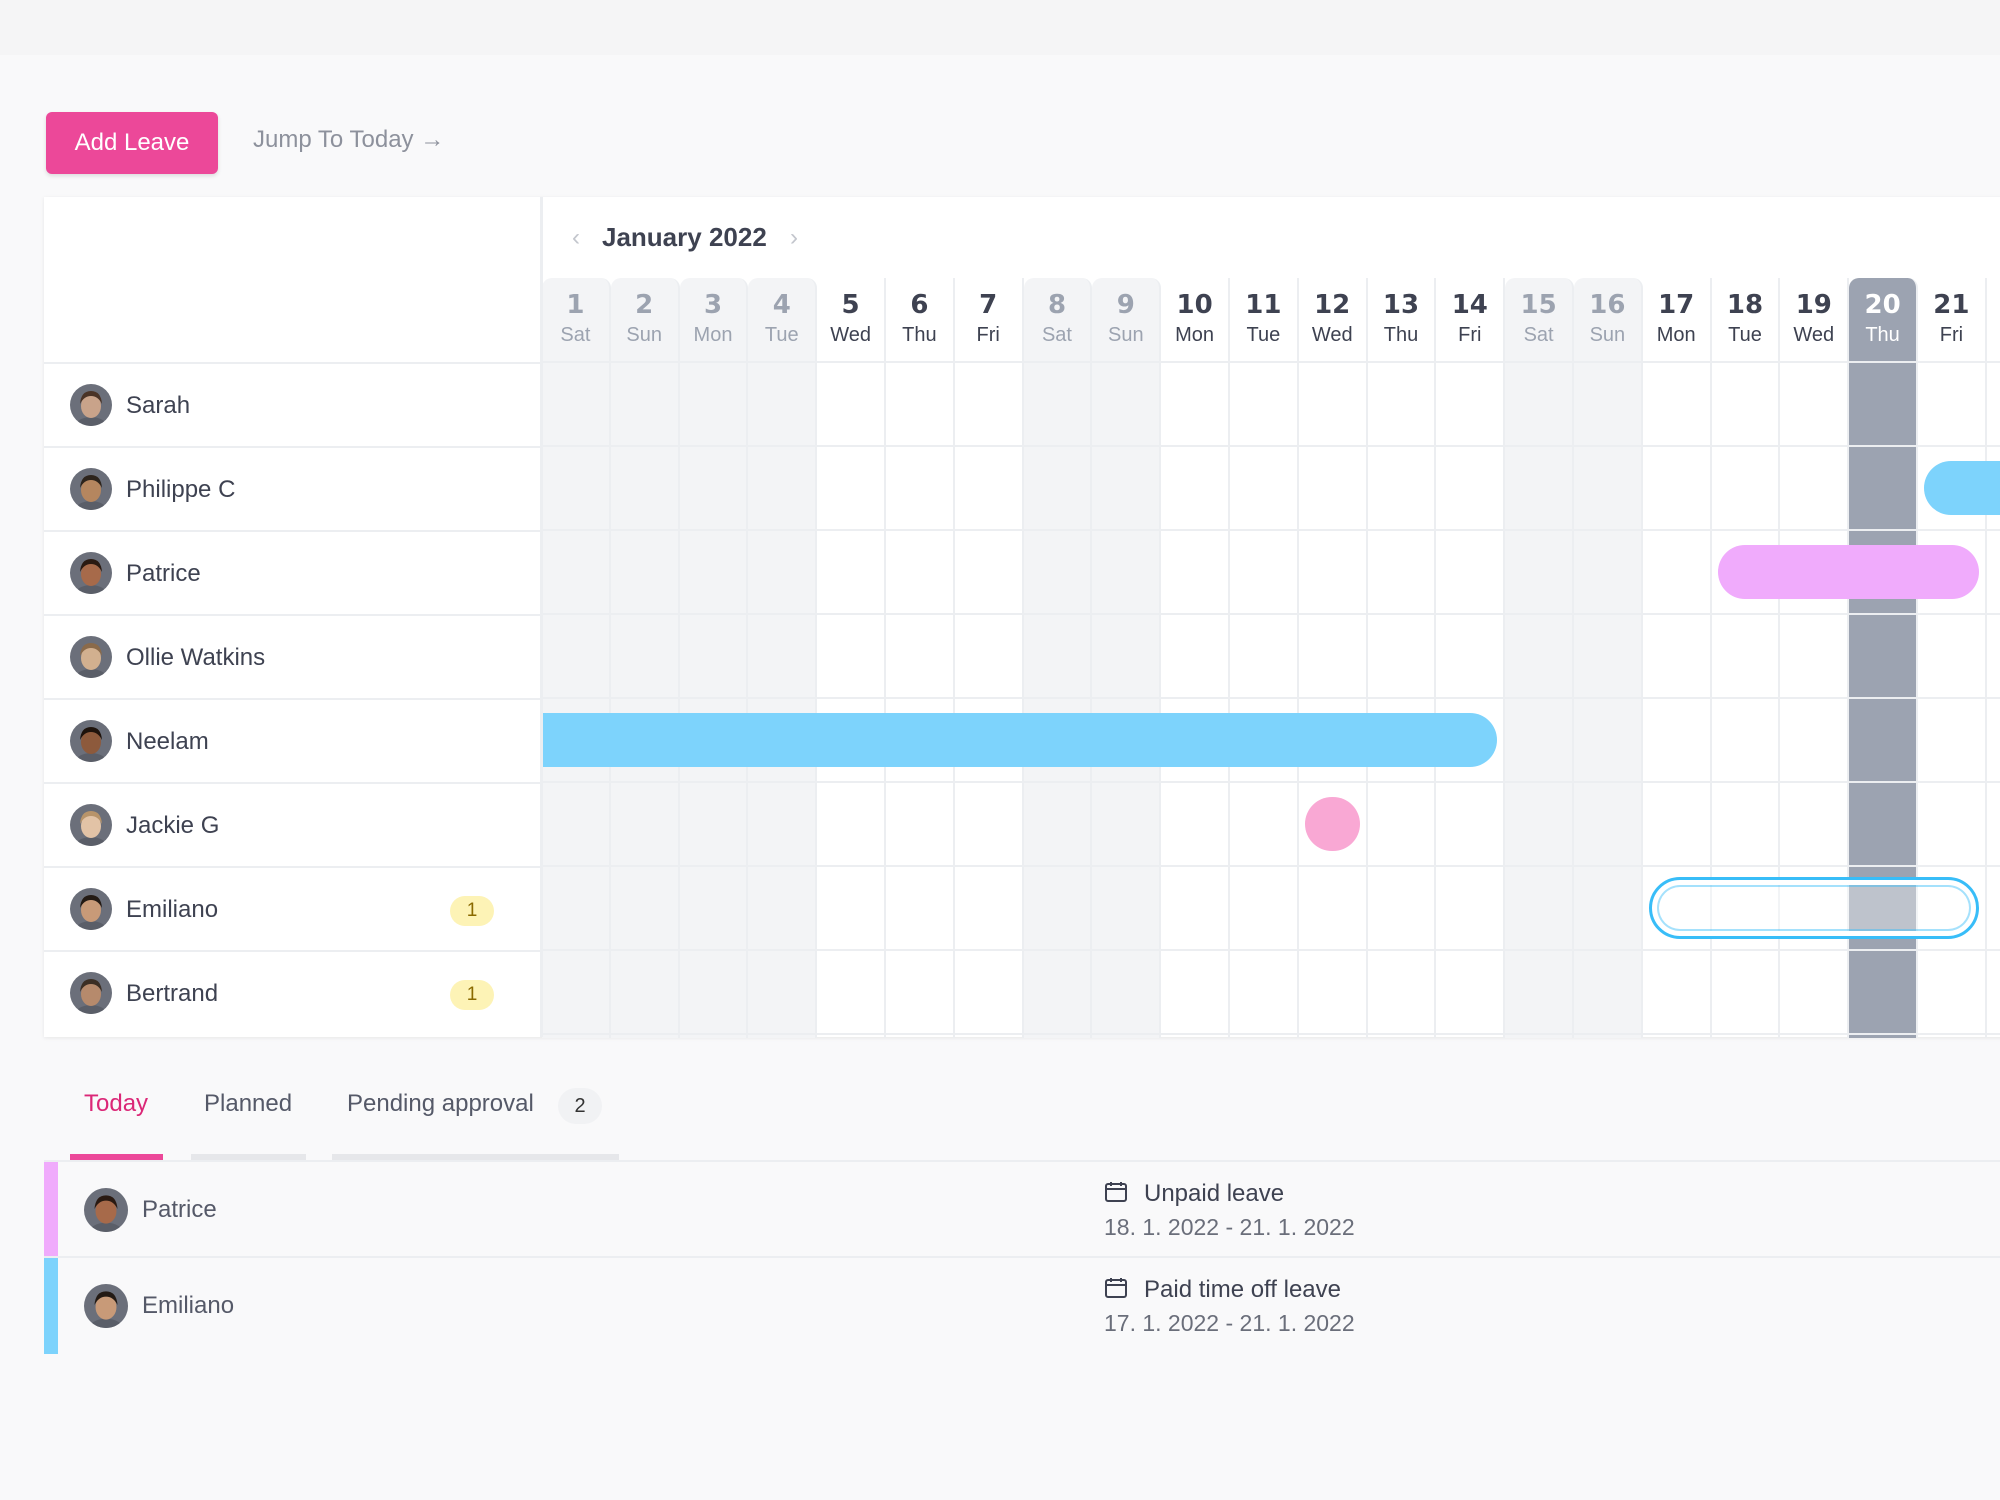  What do you see at coordinates (920, 658) in the screenshot?
I see `day-column: 6 Thu` at bounding box center [920, 658].